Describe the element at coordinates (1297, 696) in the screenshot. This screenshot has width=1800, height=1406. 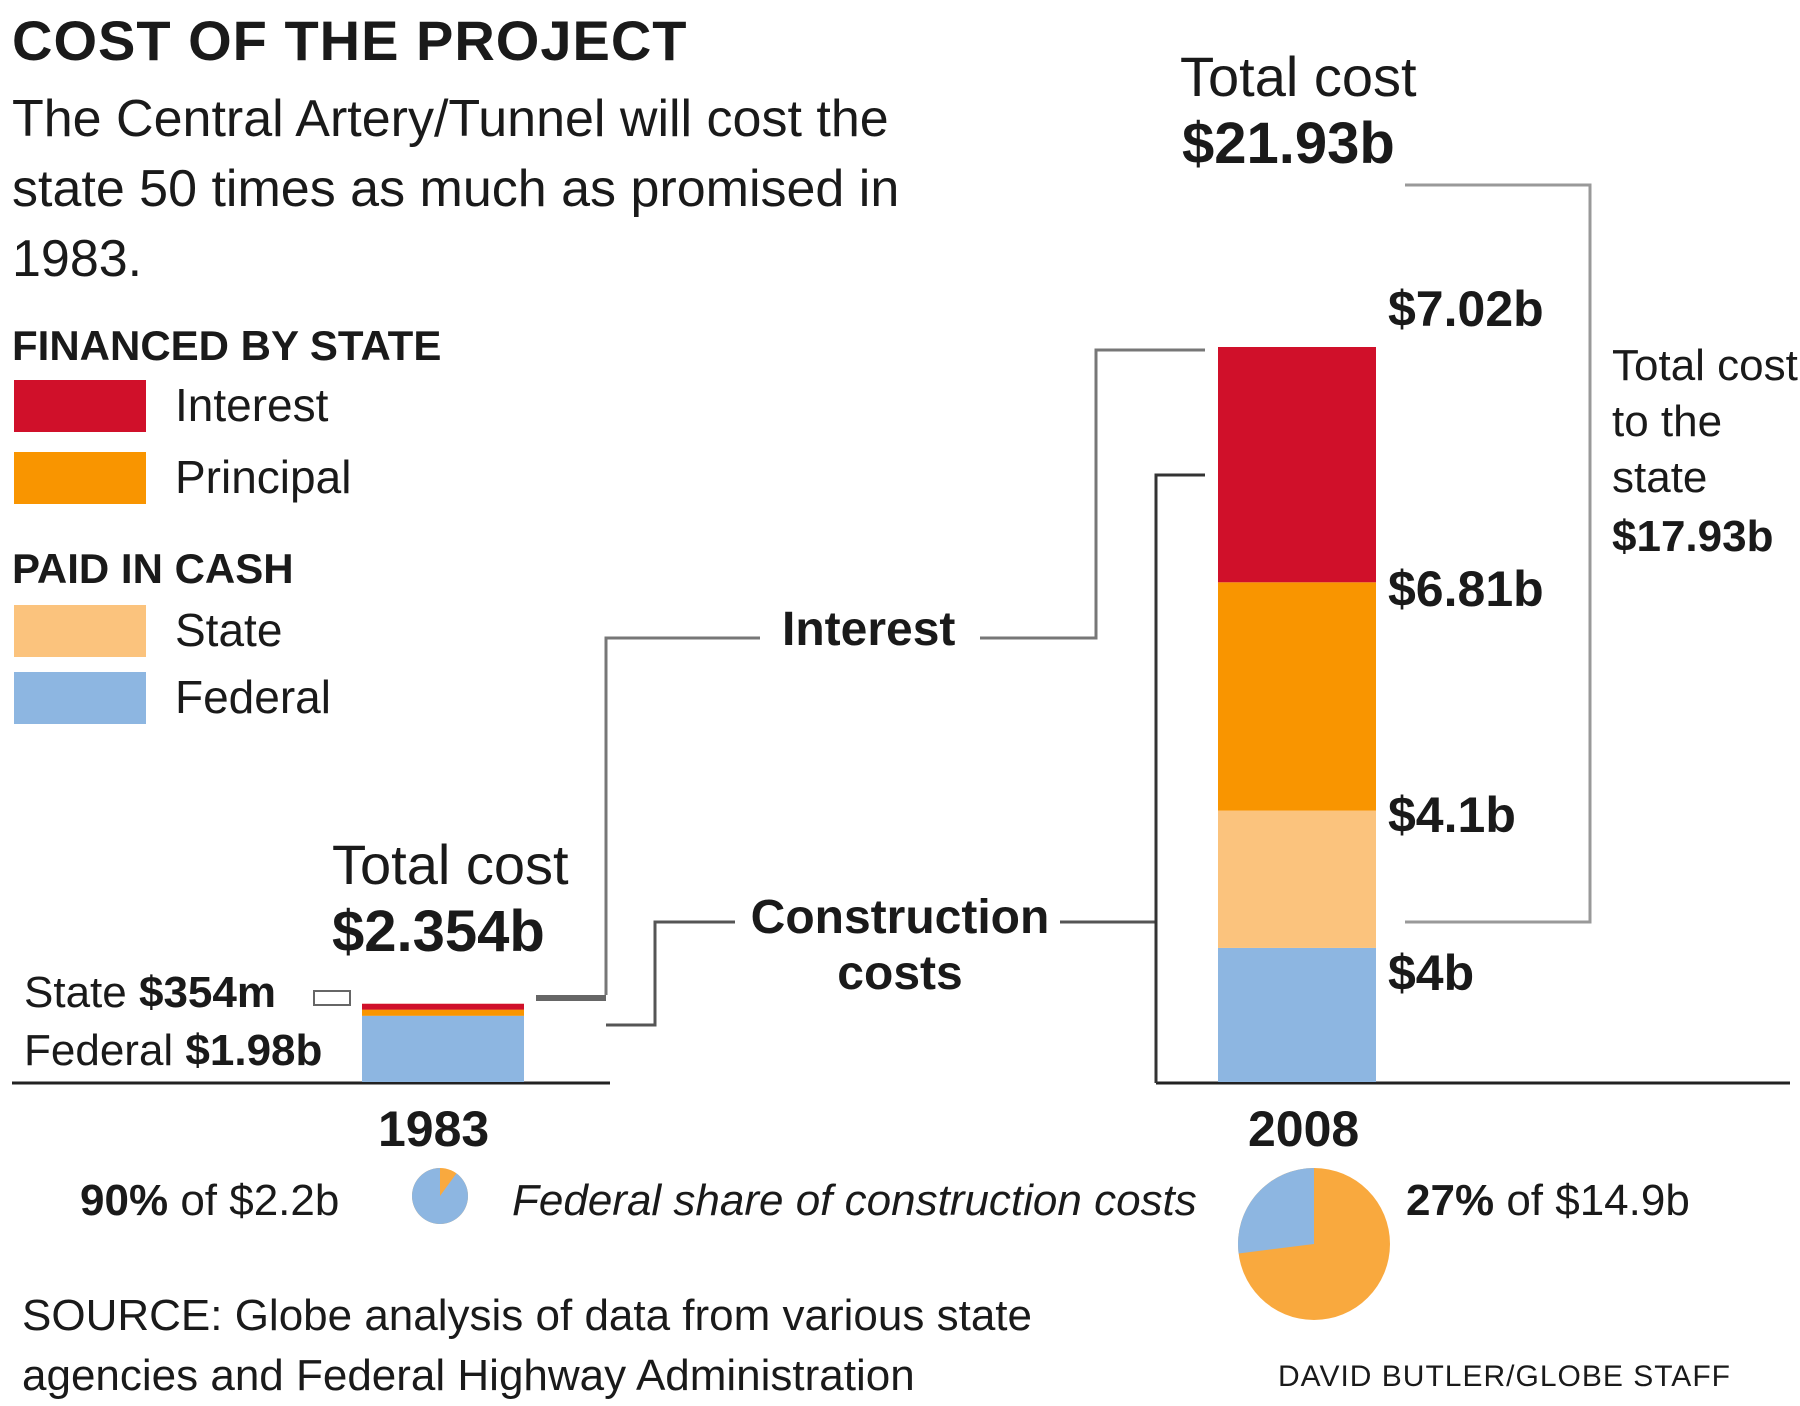
I see `bar-principal-2008` at that location.